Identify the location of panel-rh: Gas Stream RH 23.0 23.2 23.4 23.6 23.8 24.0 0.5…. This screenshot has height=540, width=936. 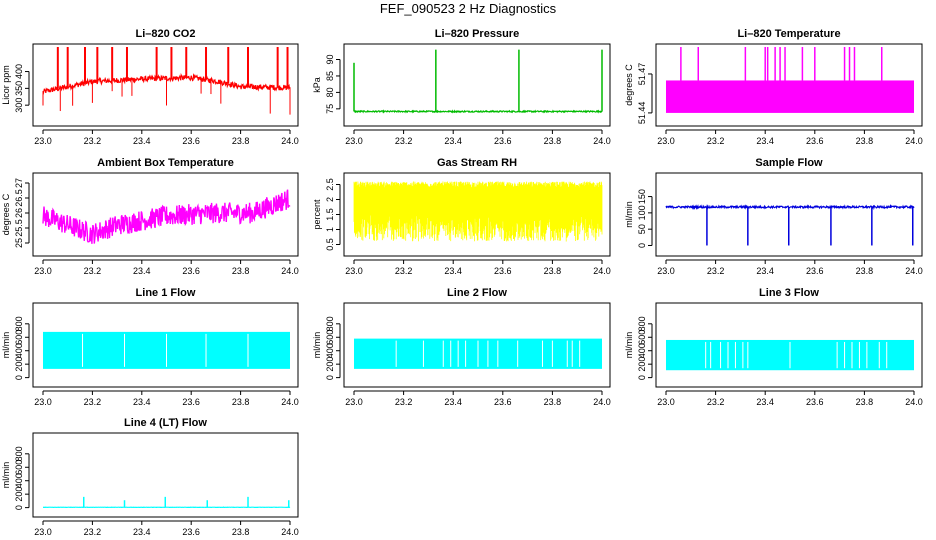
(461, 216).